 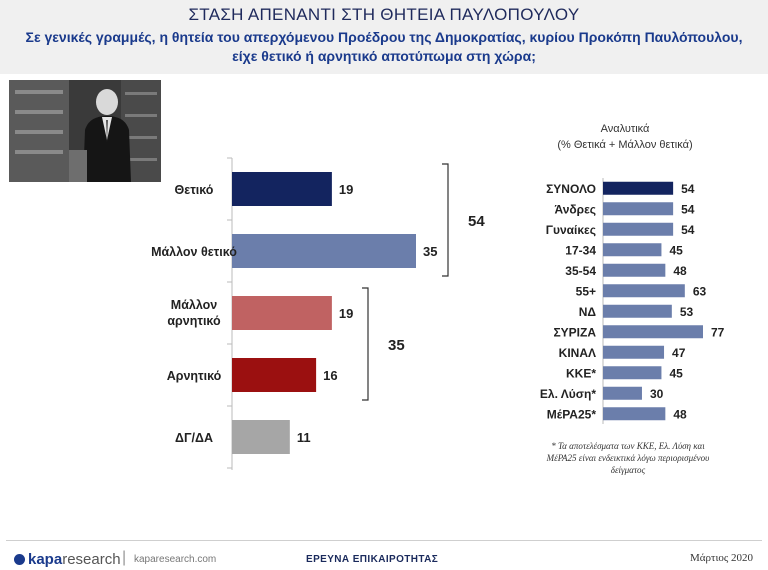 What do you see at coordinates (572, 414) in the screenshot?
I see `breakdown-category-label: ΜέΡΑ25*` at bounding box center [572, 414].